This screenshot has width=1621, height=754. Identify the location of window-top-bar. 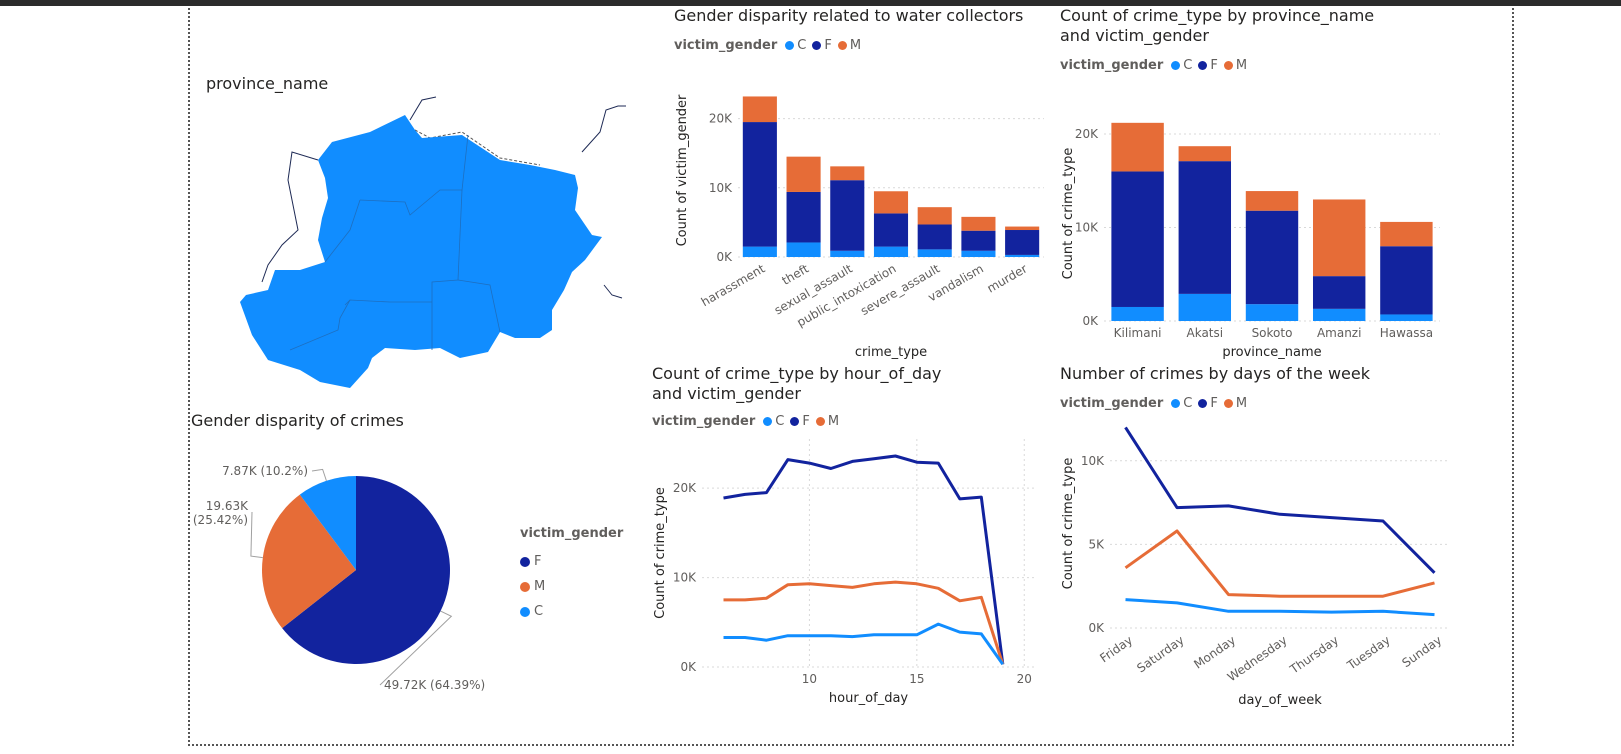
(810, 3).